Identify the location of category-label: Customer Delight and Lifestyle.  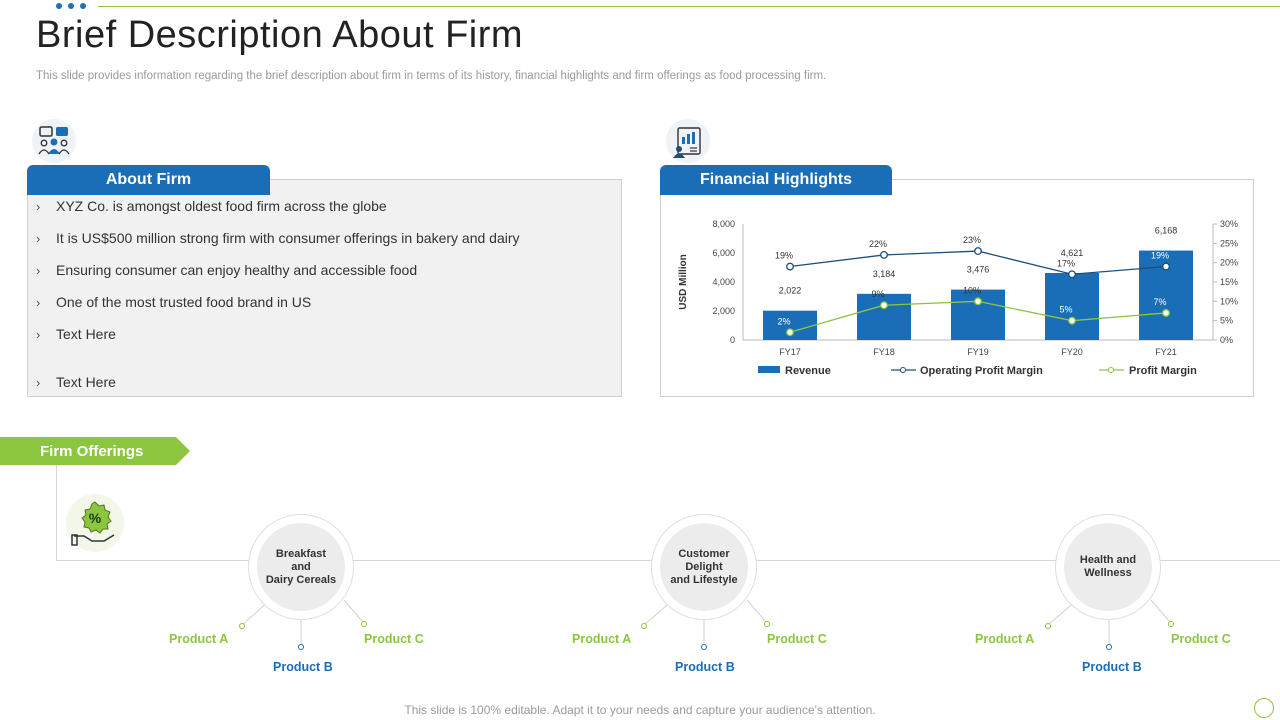
(704, 566).